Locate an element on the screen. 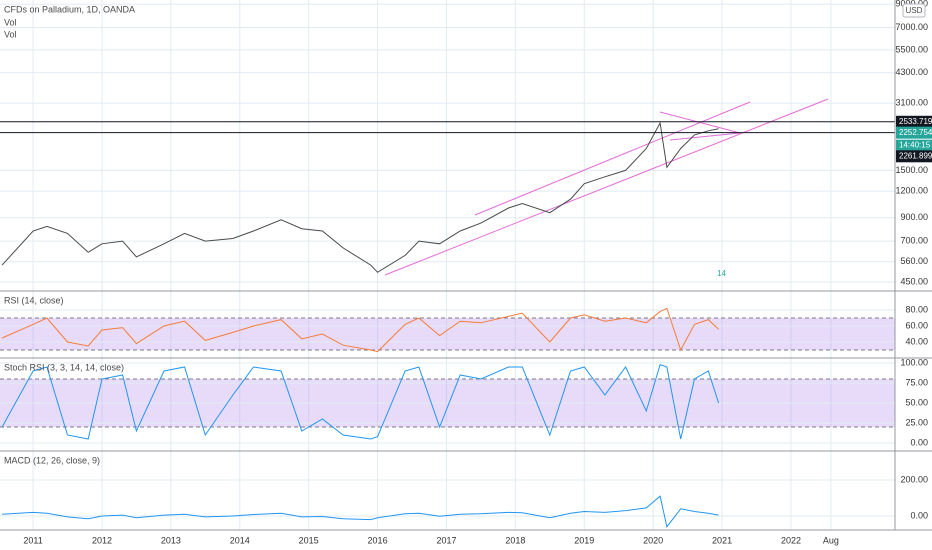 Image resolution: width=932 pixels, height=550 pixels. y-tick-label: 1500.00 is located at coordinates (911, 170).